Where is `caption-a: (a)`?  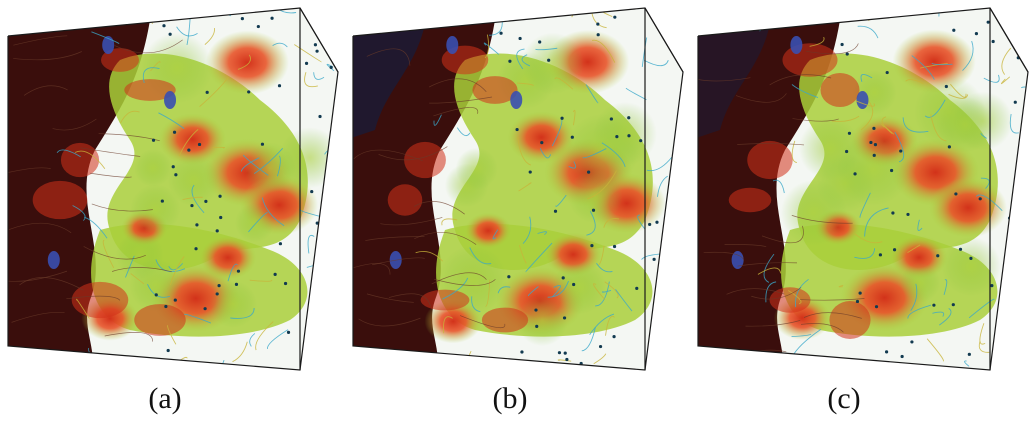
caption-a: (a) is located at coordinates (165, 398).